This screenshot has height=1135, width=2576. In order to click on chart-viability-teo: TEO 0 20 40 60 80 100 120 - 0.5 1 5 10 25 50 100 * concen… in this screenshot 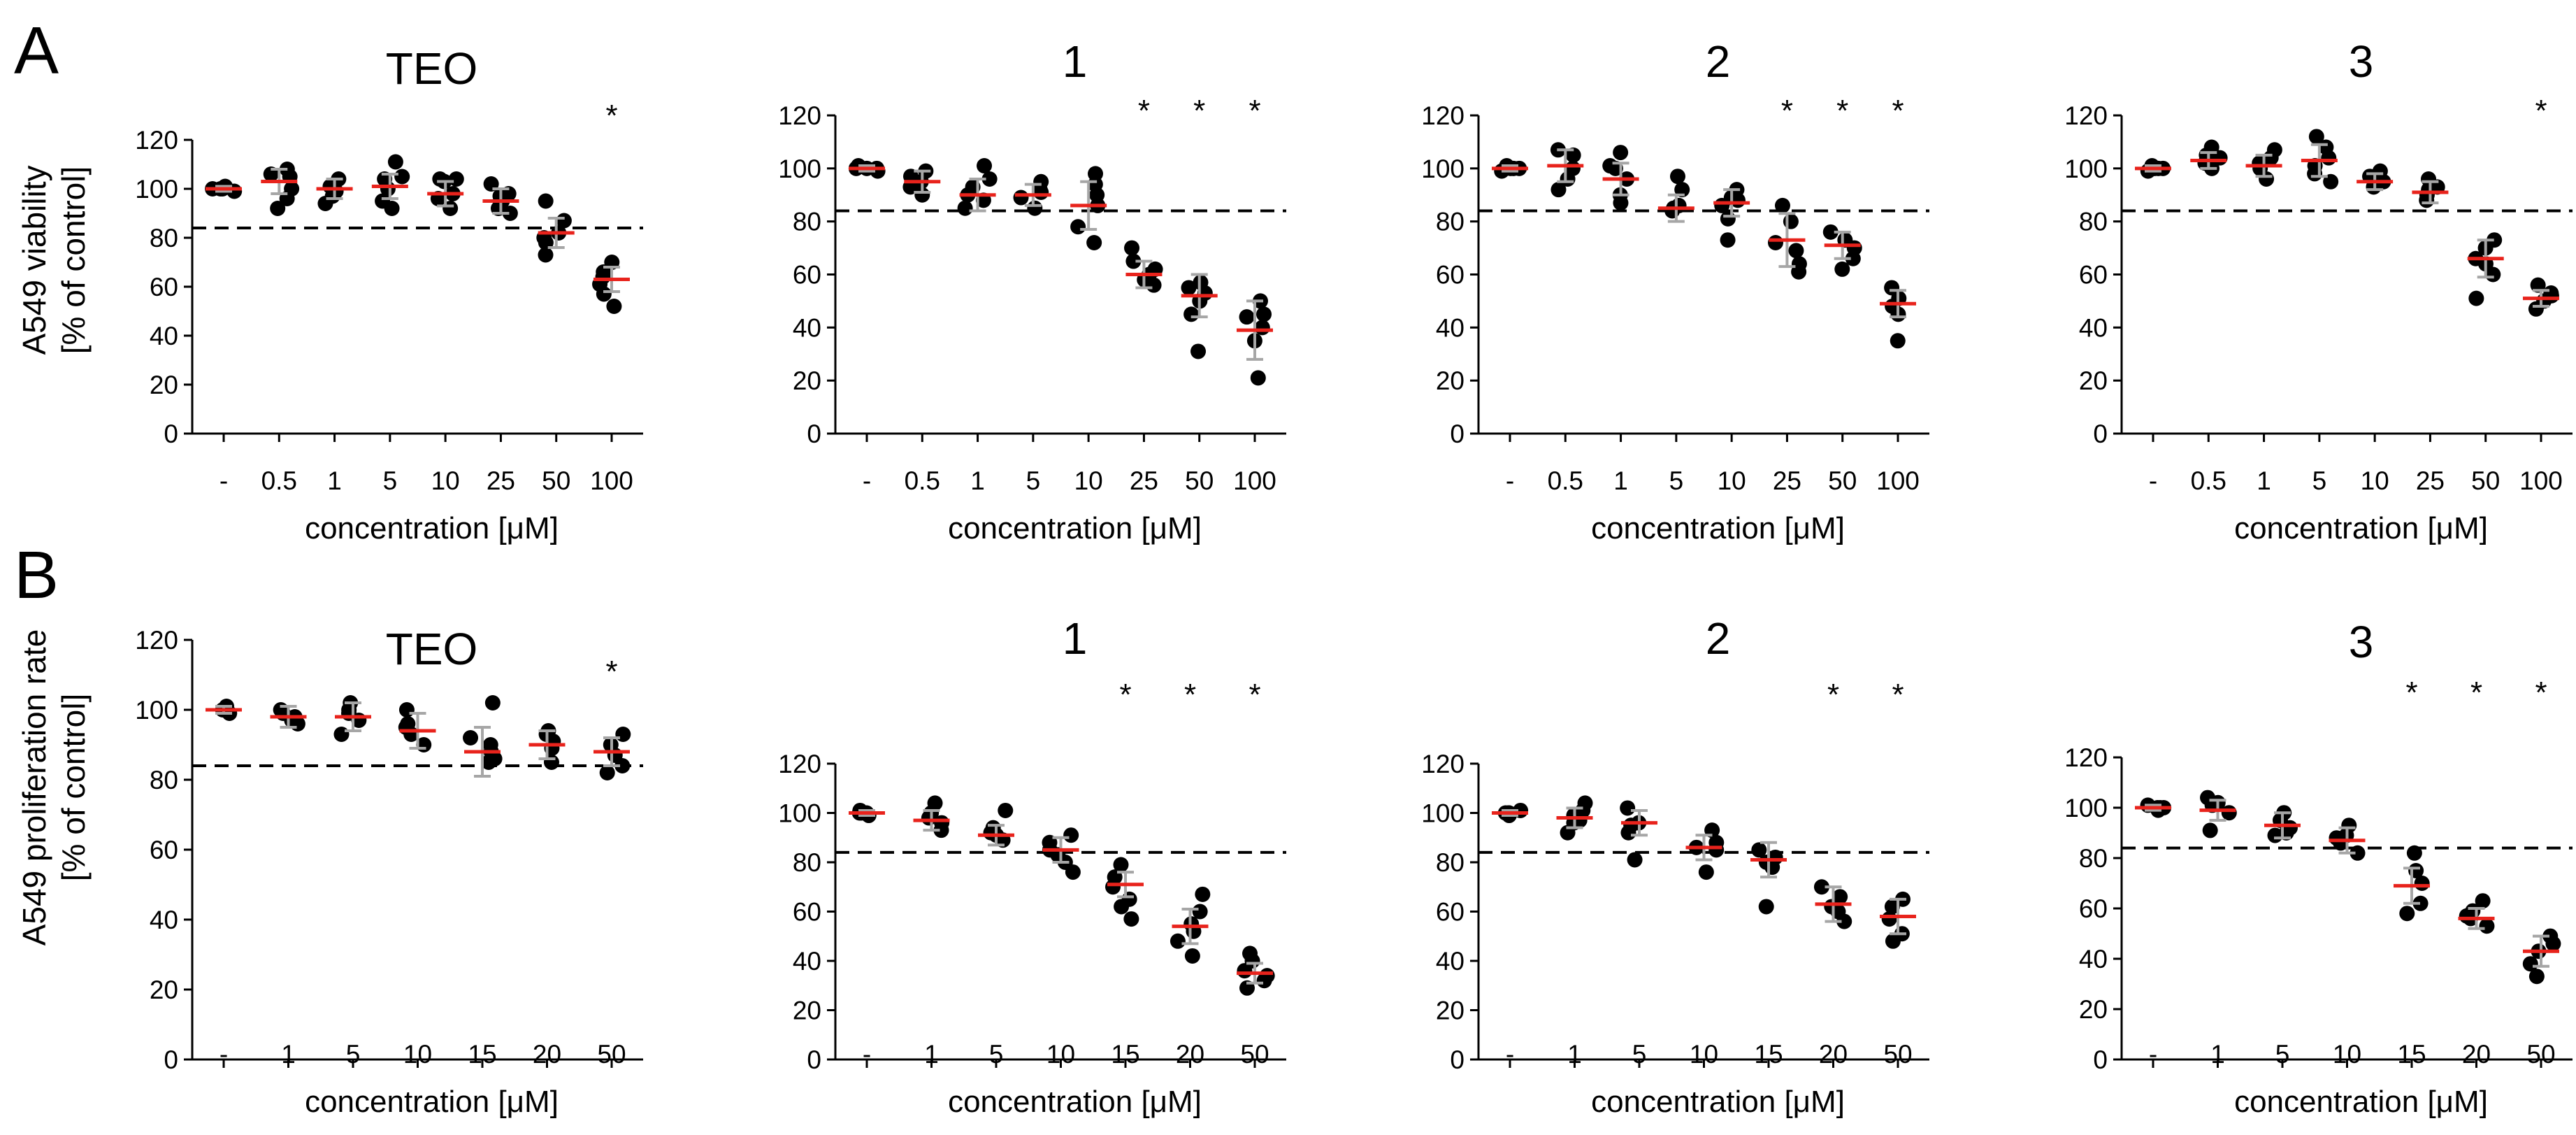, I will do `click(389, 294)`.